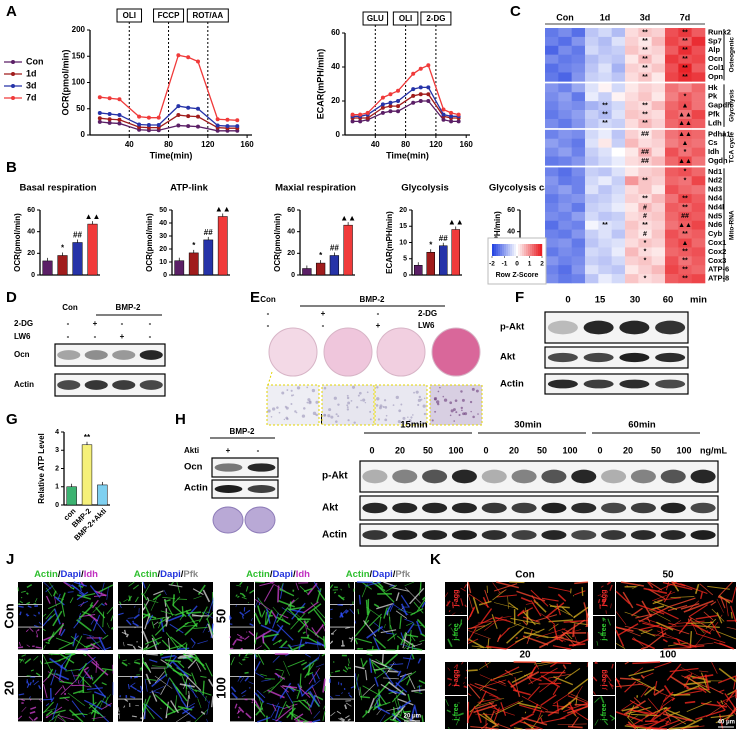 The width and height of the screenshot is (740, 735). Describe the element at coordinates (428, 94) in the screenshot. I see `data-point` at that location.